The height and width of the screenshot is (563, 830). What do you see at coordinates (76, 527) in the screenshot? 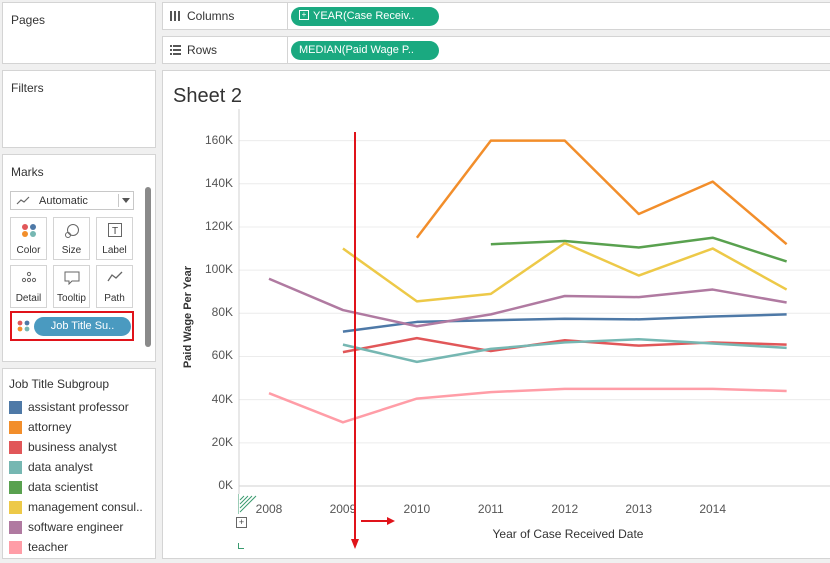
I see `legend-item-label: software engineer` at bounding box center [76, 527].